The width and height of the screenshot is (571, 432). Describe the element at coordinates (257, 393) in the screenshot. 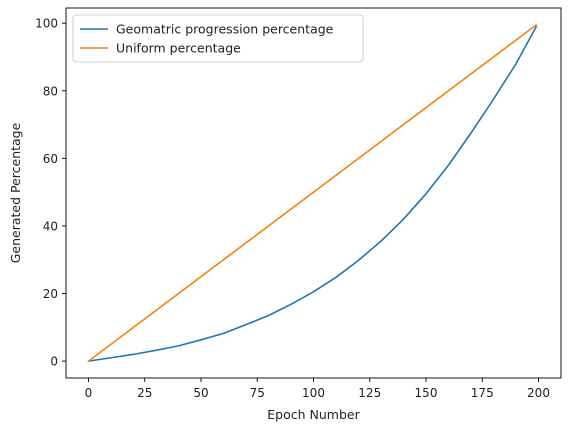

I see `x-tick-label: 75` at that location.